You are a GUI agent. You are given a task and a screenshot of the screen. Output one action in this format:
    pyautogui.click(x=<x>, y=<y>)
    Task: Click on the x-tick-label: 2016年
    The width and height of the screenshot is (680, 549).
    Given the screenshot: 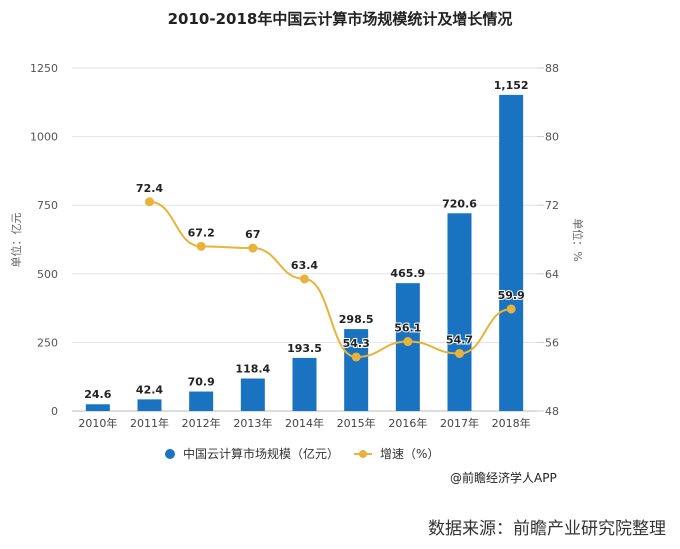 What is the action you would take?
    pyautogui.click(x=407, y=423)
    